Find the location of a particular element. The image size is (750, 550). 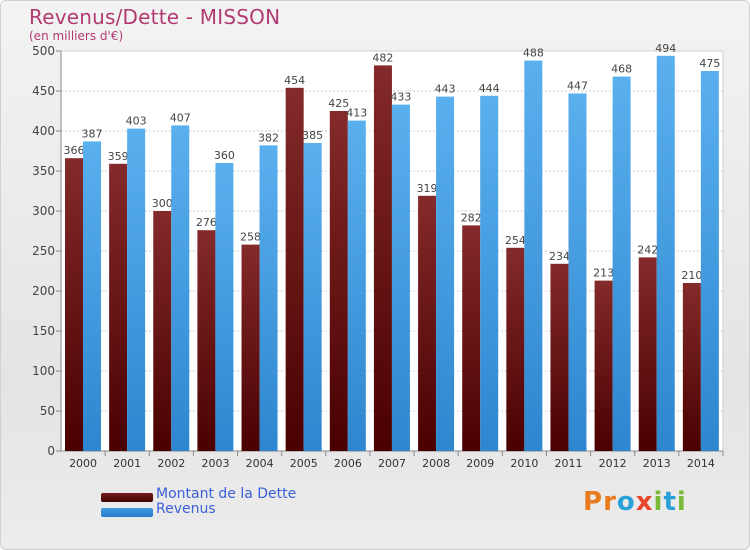

logo-letter: x is located at coordinates (644, 502).